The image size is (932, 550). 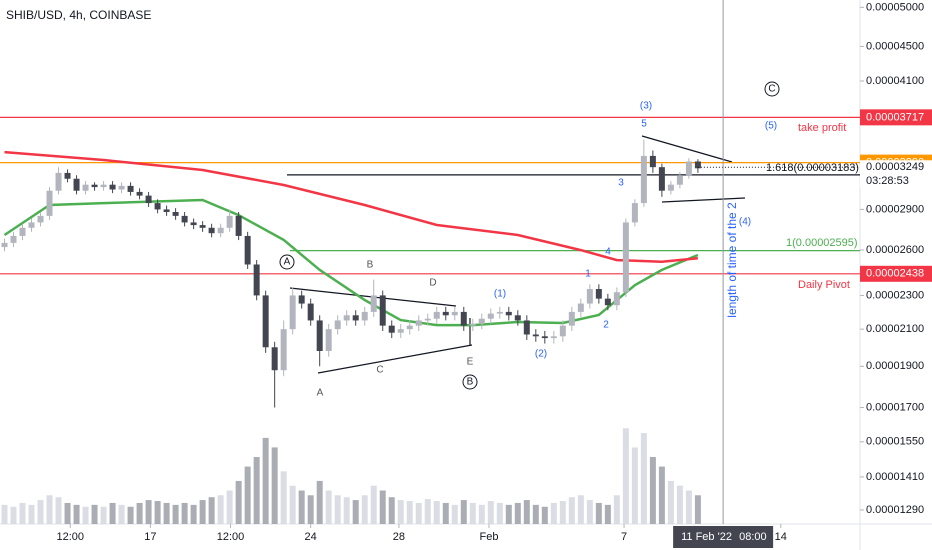 I want to click on x-tick-label: 14, so click(x=781, y=537).